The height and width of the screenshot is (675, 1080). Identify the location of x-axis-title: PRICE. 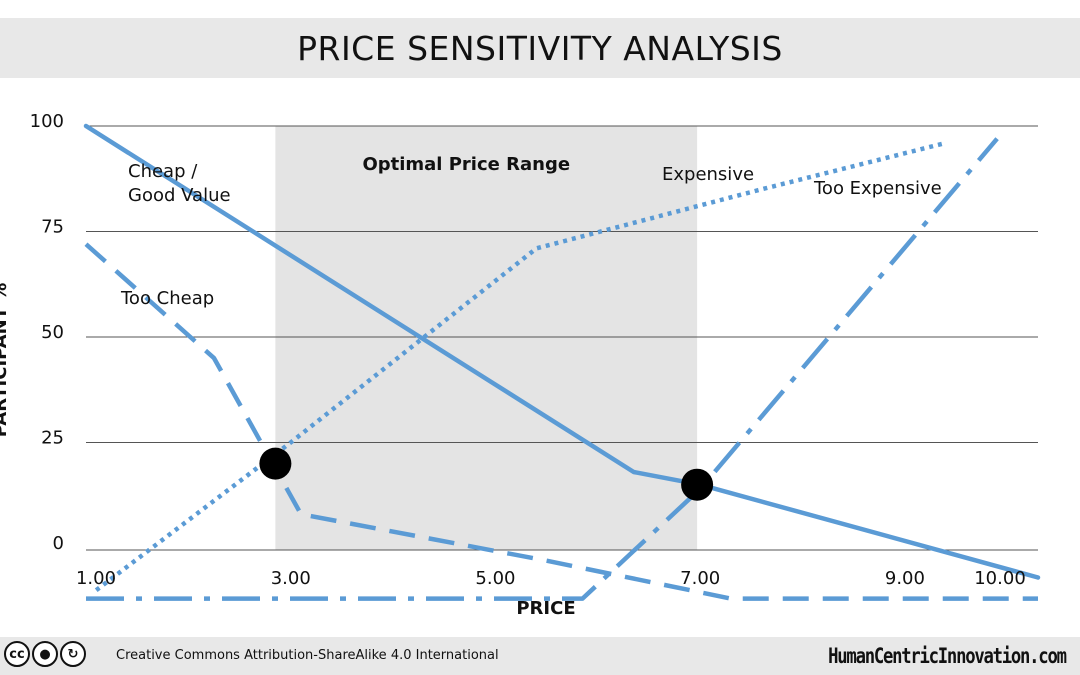
(545, 608).